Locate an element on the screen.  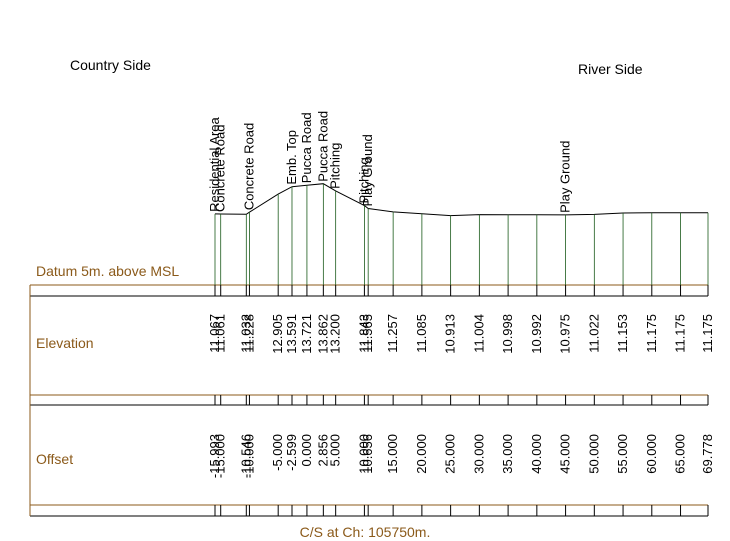
elevation-value: 11.843 is located at coordinates (363, 333).